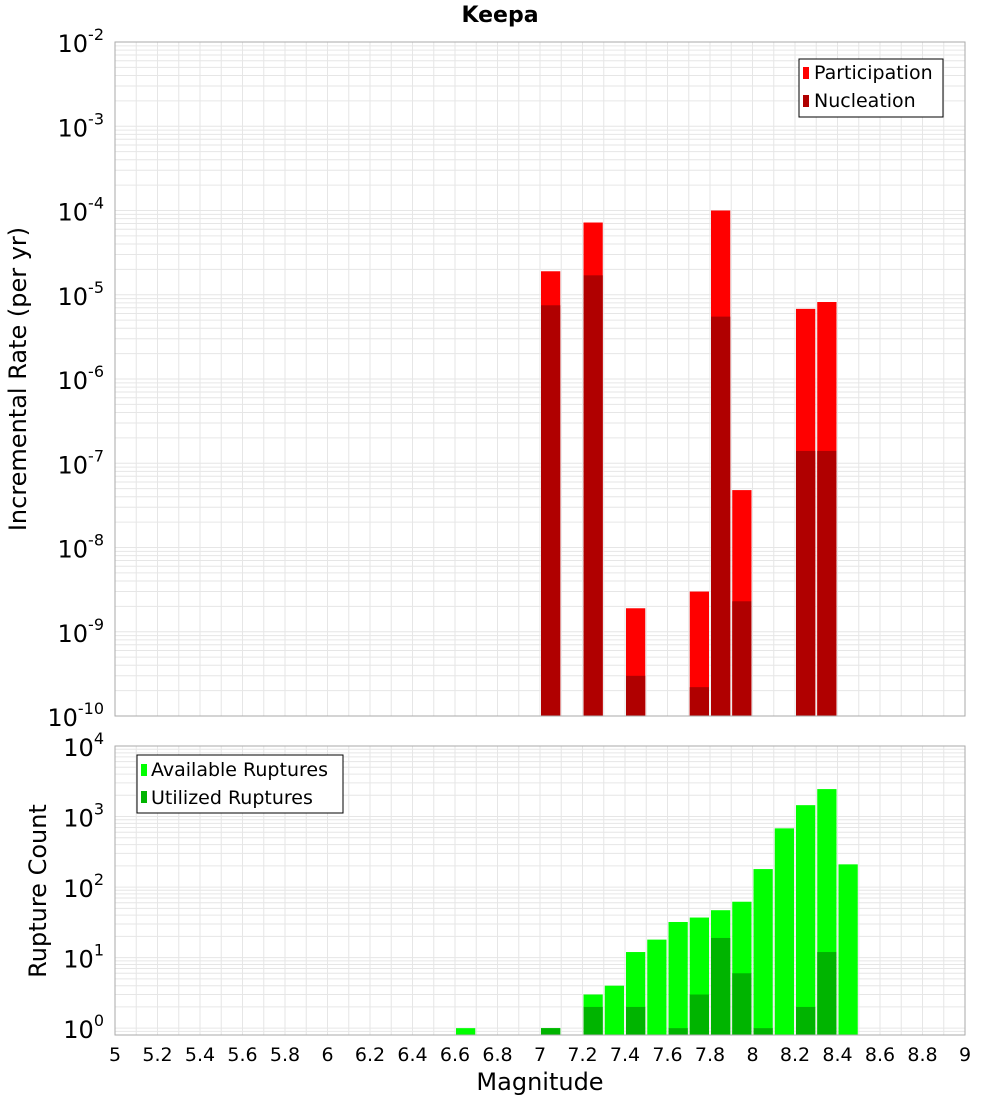 This screenshot has height=1100, width=1000. I want to click on count-bars, so click(657, 912).